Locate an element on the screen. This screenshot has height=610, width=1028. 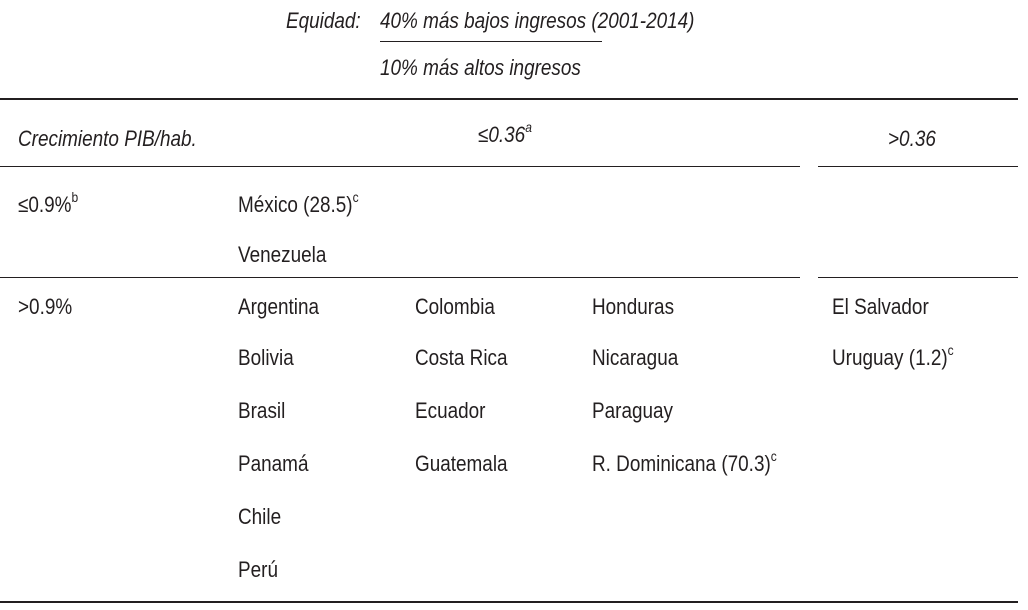
row-rule-left is located at coordinates (400, 277).